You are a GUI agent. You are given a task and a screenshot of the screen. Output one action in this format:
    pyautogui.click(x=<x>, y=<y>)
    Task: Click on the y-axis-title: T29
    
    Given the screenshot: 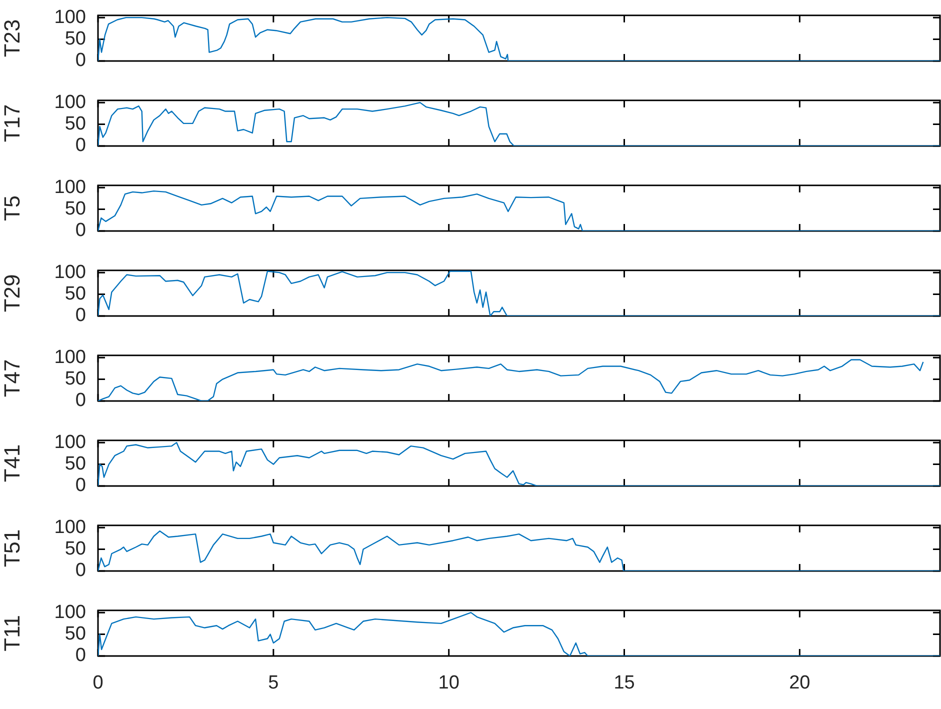 What is the action you would take?
    pyautogui.click(x=12, y=293)
    